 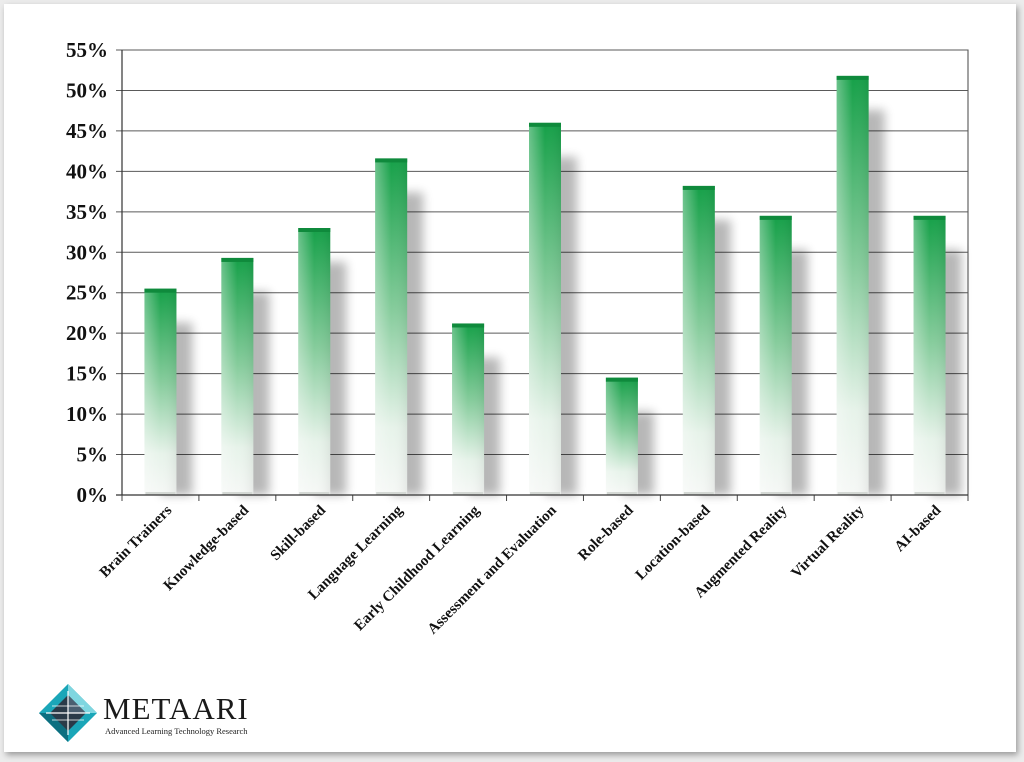 I want to click on x-tick-label: AI-based, so click(x=918, y=528).